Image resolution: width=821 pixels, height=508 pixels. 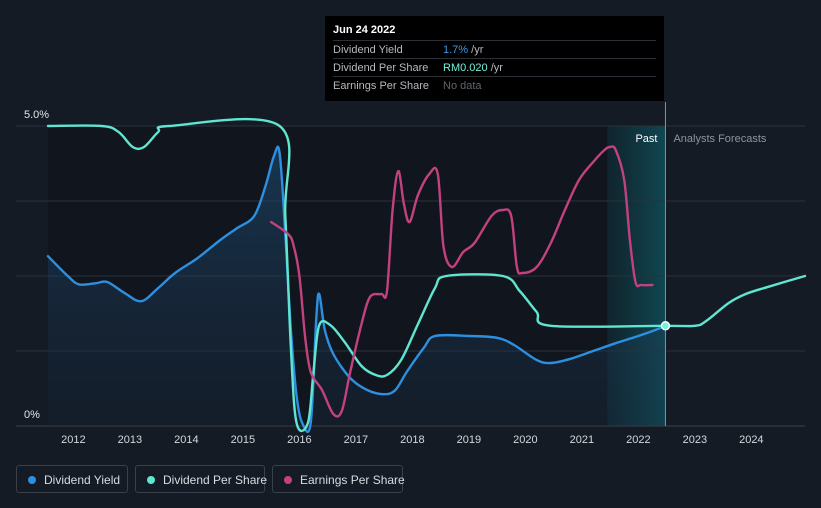 What do you see at coordinates (32, 415) in the screenshot?
I see `y-tick-label: 0%` at bounding box center [32, 415].